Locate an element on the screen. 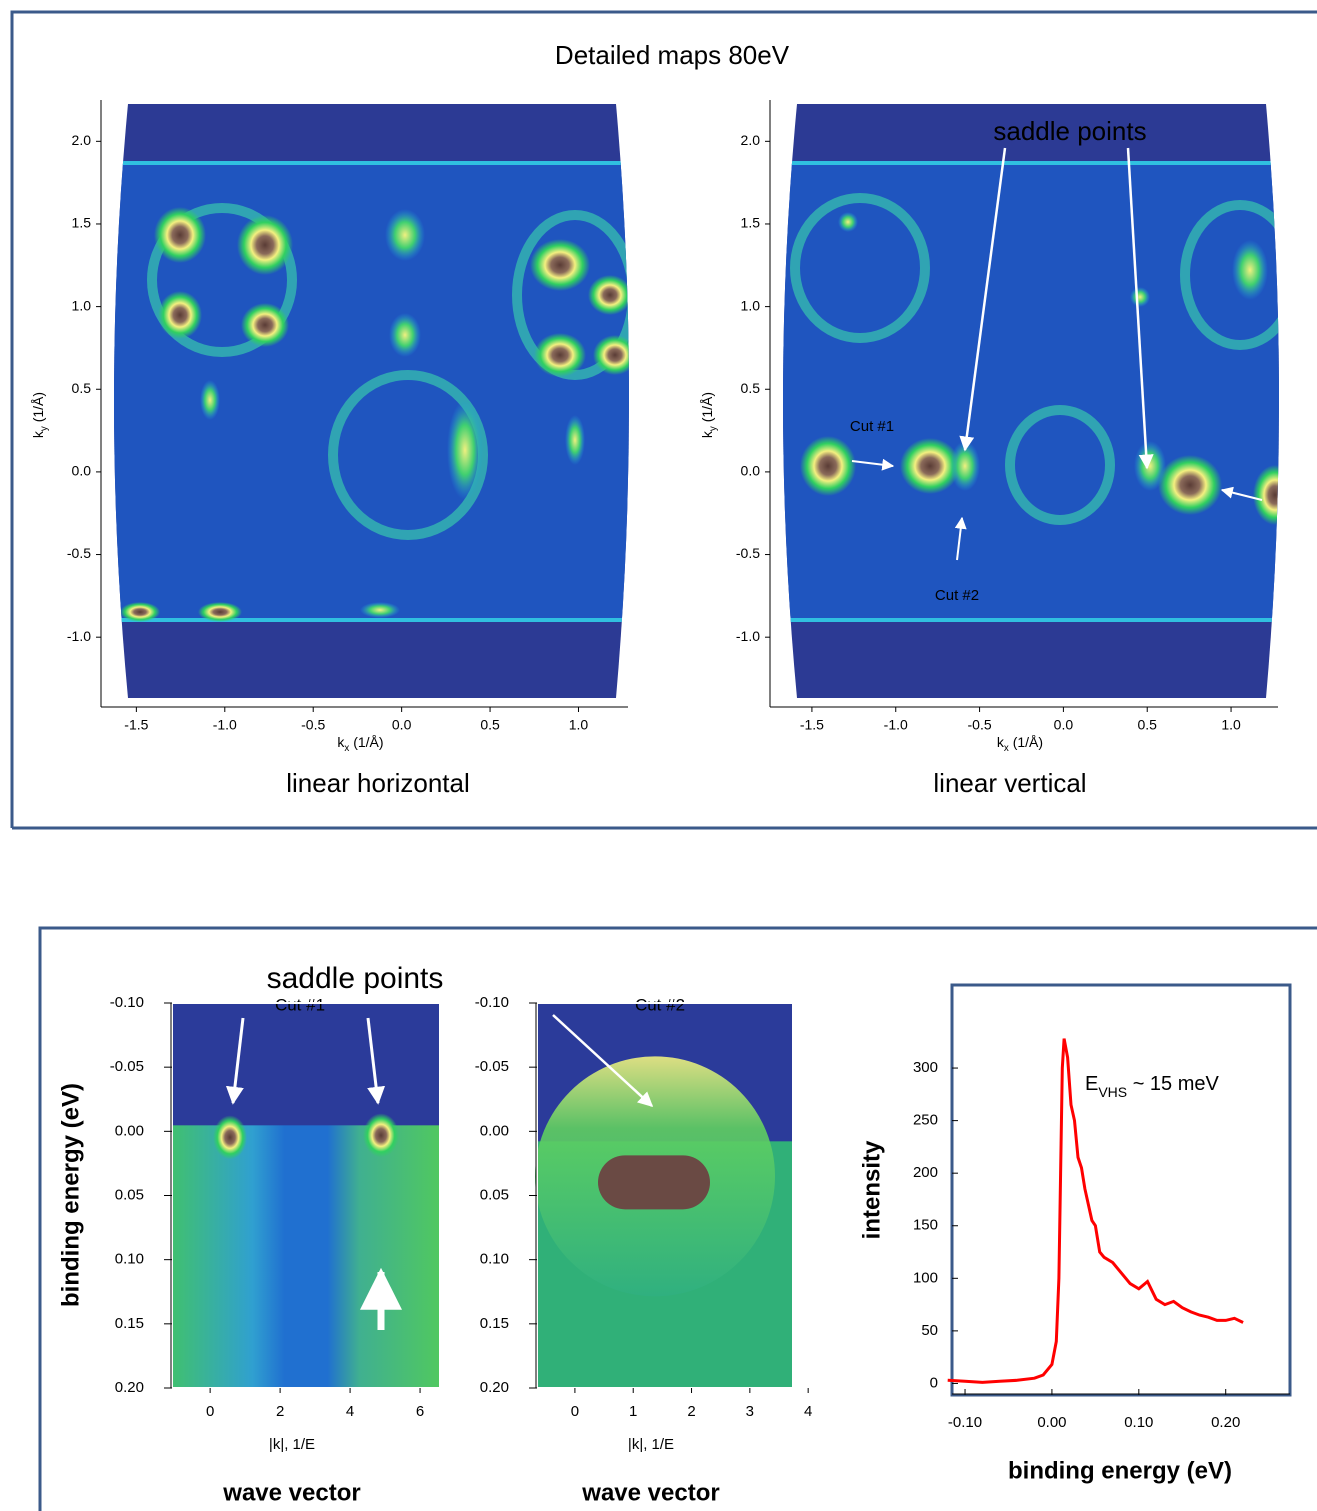 The height and width of the screenshot is (1511, 1317). annotation: saddle points is located at coordinates (1069, 131).